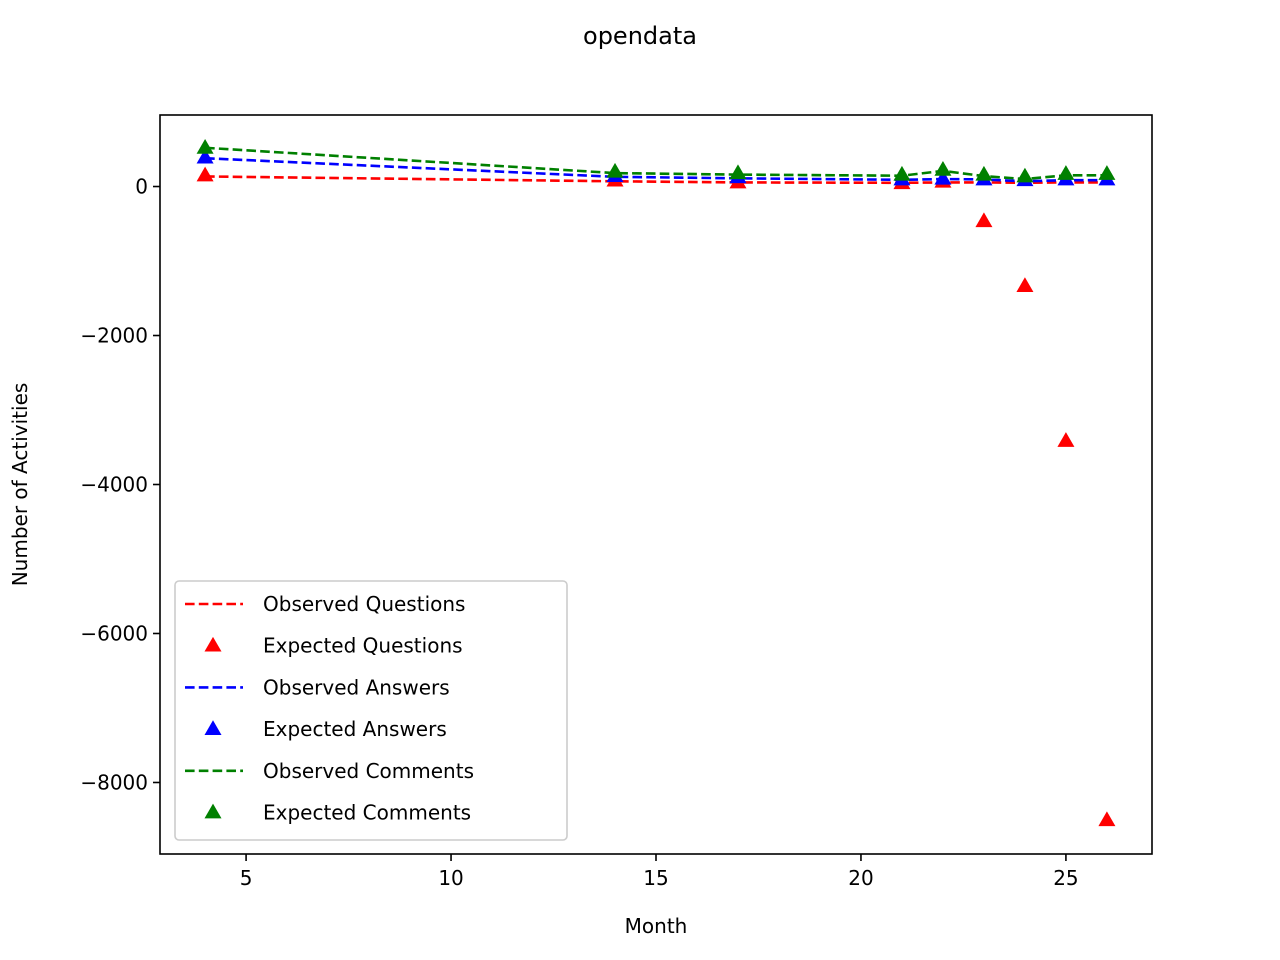 This screenshot has width=1280, height=960. I want to click on y-tick-label: −6000, so click(114, 633).